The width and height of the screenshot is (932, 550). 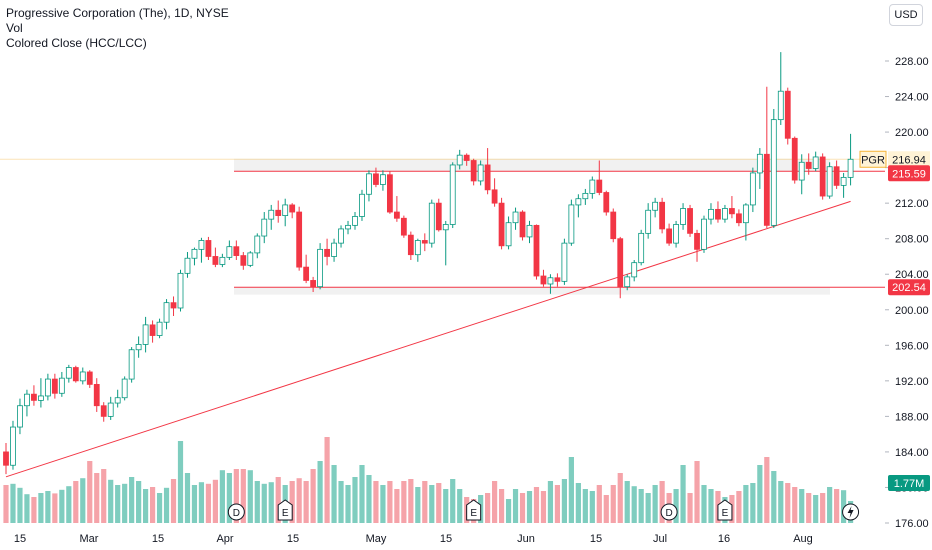 I want to click on event-label: E, so click(x=725, y=513).